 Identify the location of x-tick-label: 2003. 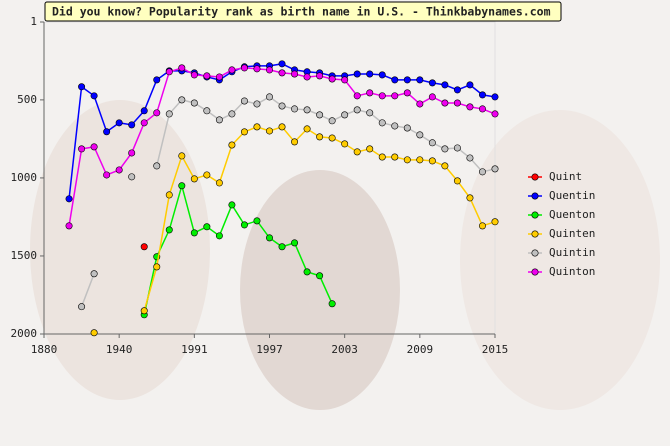
(344, 349).